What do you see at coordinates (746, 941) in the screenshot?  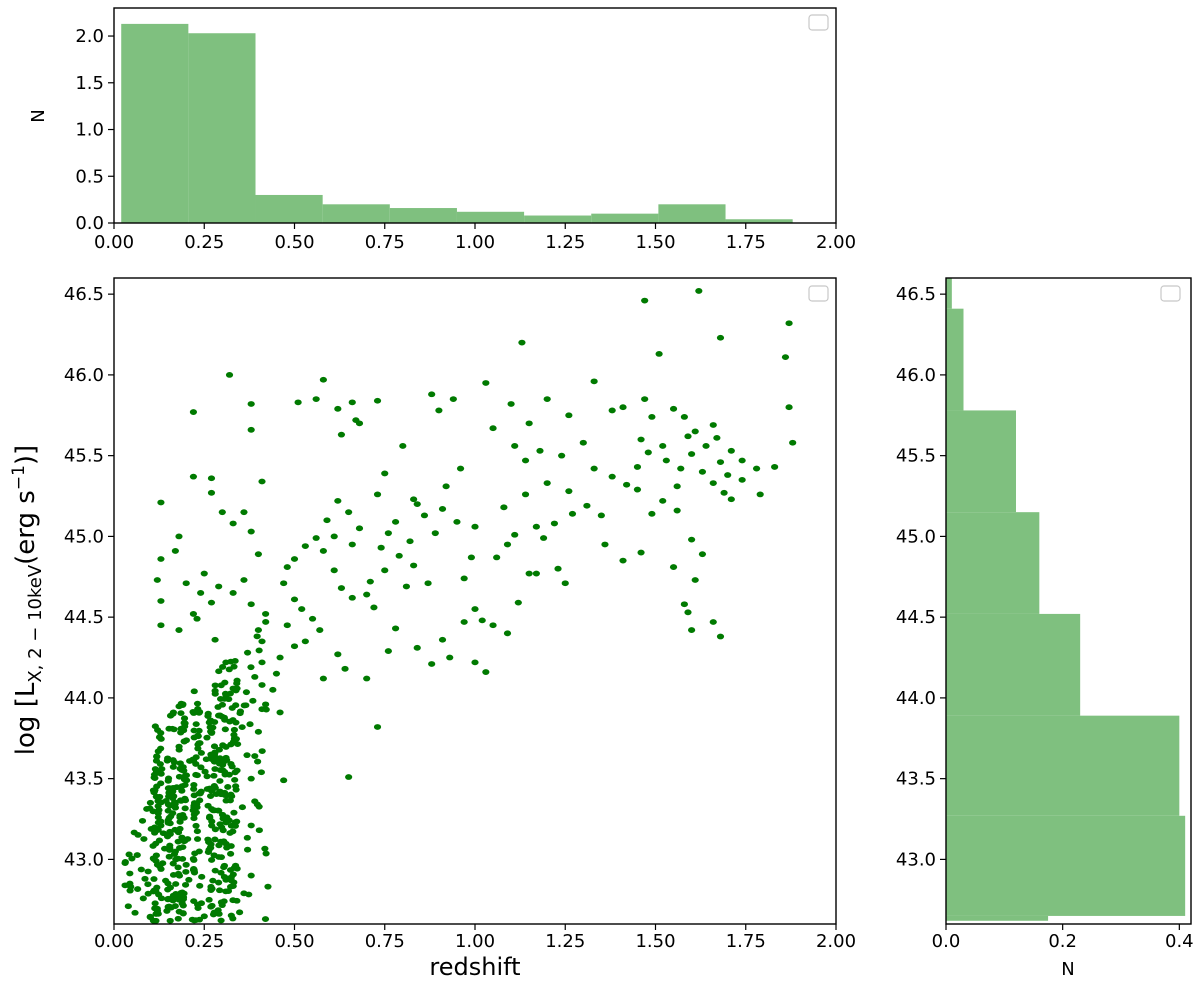 I see `x-tick-label: 1.75` at bounding box center [746, 941].